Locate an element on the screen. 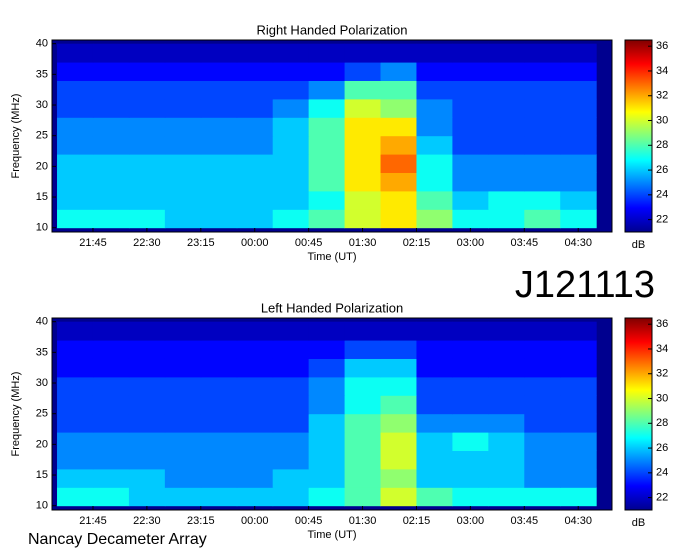 This screenshot has width=680, height=552. x-tick-label: 03:00 is located at coordinates (471, 521).